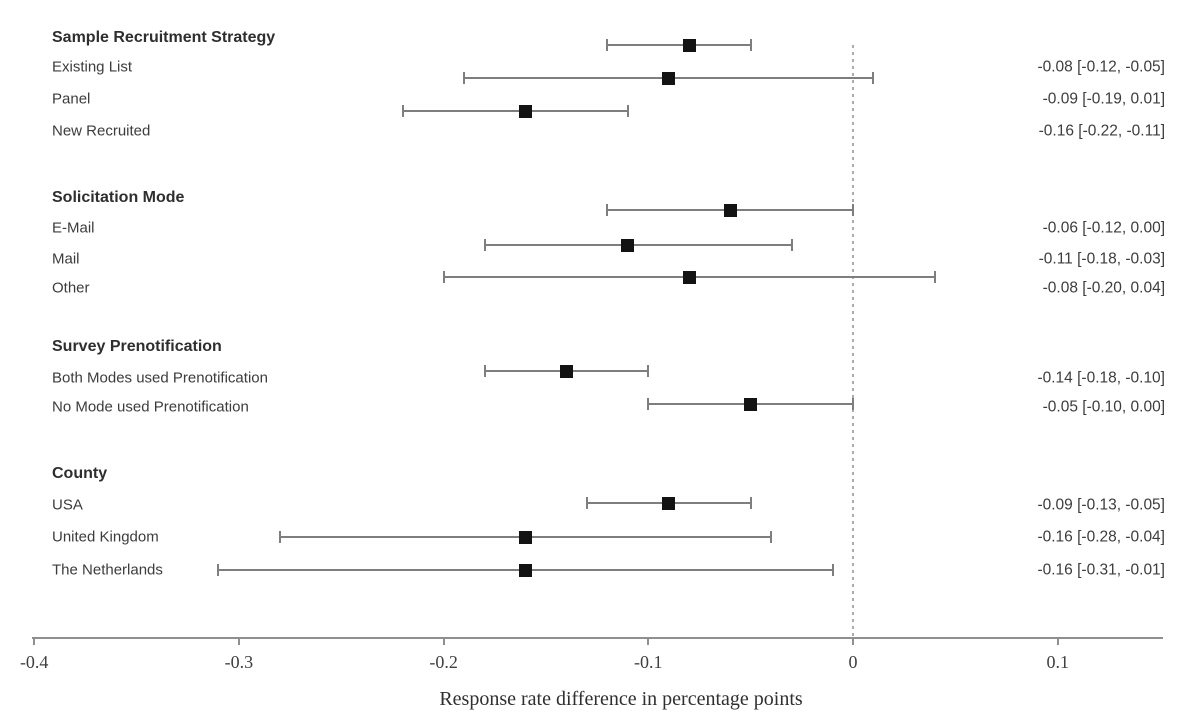 The image size is (1198, 726). I want to click on row-label: United Kingdom, so click(105, 537).